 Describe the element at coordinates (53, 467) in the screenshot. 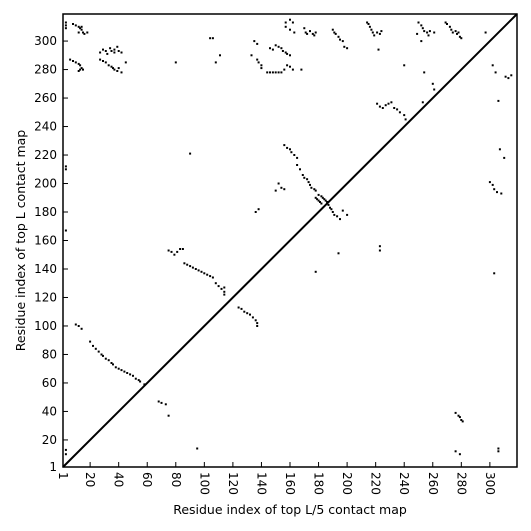

I see `y-tick-label: 1` at that location.